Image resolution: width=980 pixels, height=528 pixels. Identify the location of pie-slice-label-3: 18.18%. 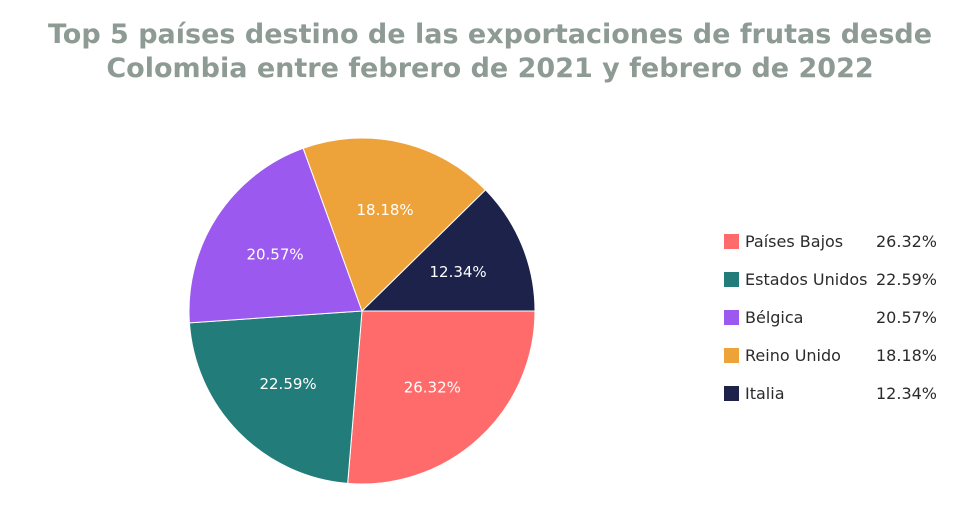
(384, 210).